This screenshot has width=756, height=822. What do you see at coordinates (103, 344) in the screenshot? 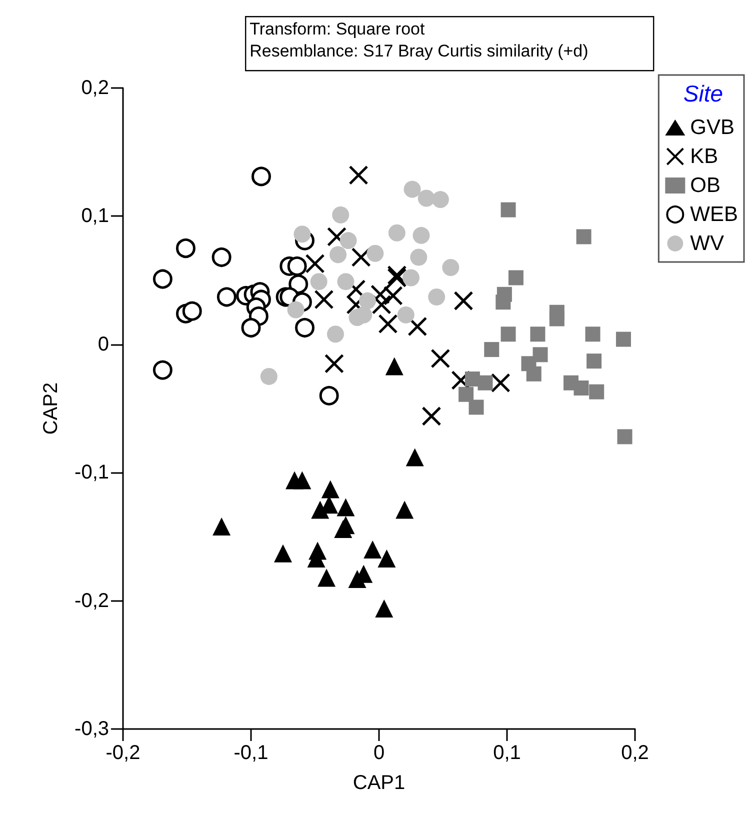
I see `y-tick-label: 0` at bounding box center [103, 344].